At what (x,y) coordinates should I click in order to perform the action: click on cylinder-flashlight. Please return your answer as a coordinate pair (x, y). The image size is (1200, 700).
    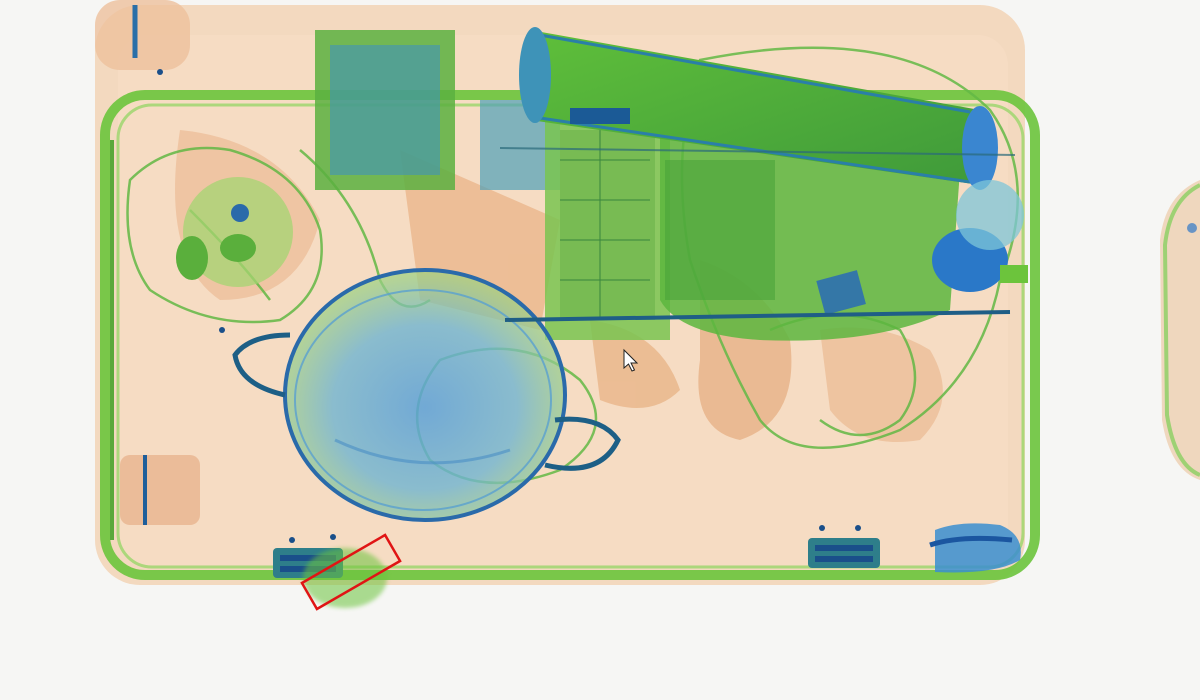
    Looking at the image, I should click on (758, 108).